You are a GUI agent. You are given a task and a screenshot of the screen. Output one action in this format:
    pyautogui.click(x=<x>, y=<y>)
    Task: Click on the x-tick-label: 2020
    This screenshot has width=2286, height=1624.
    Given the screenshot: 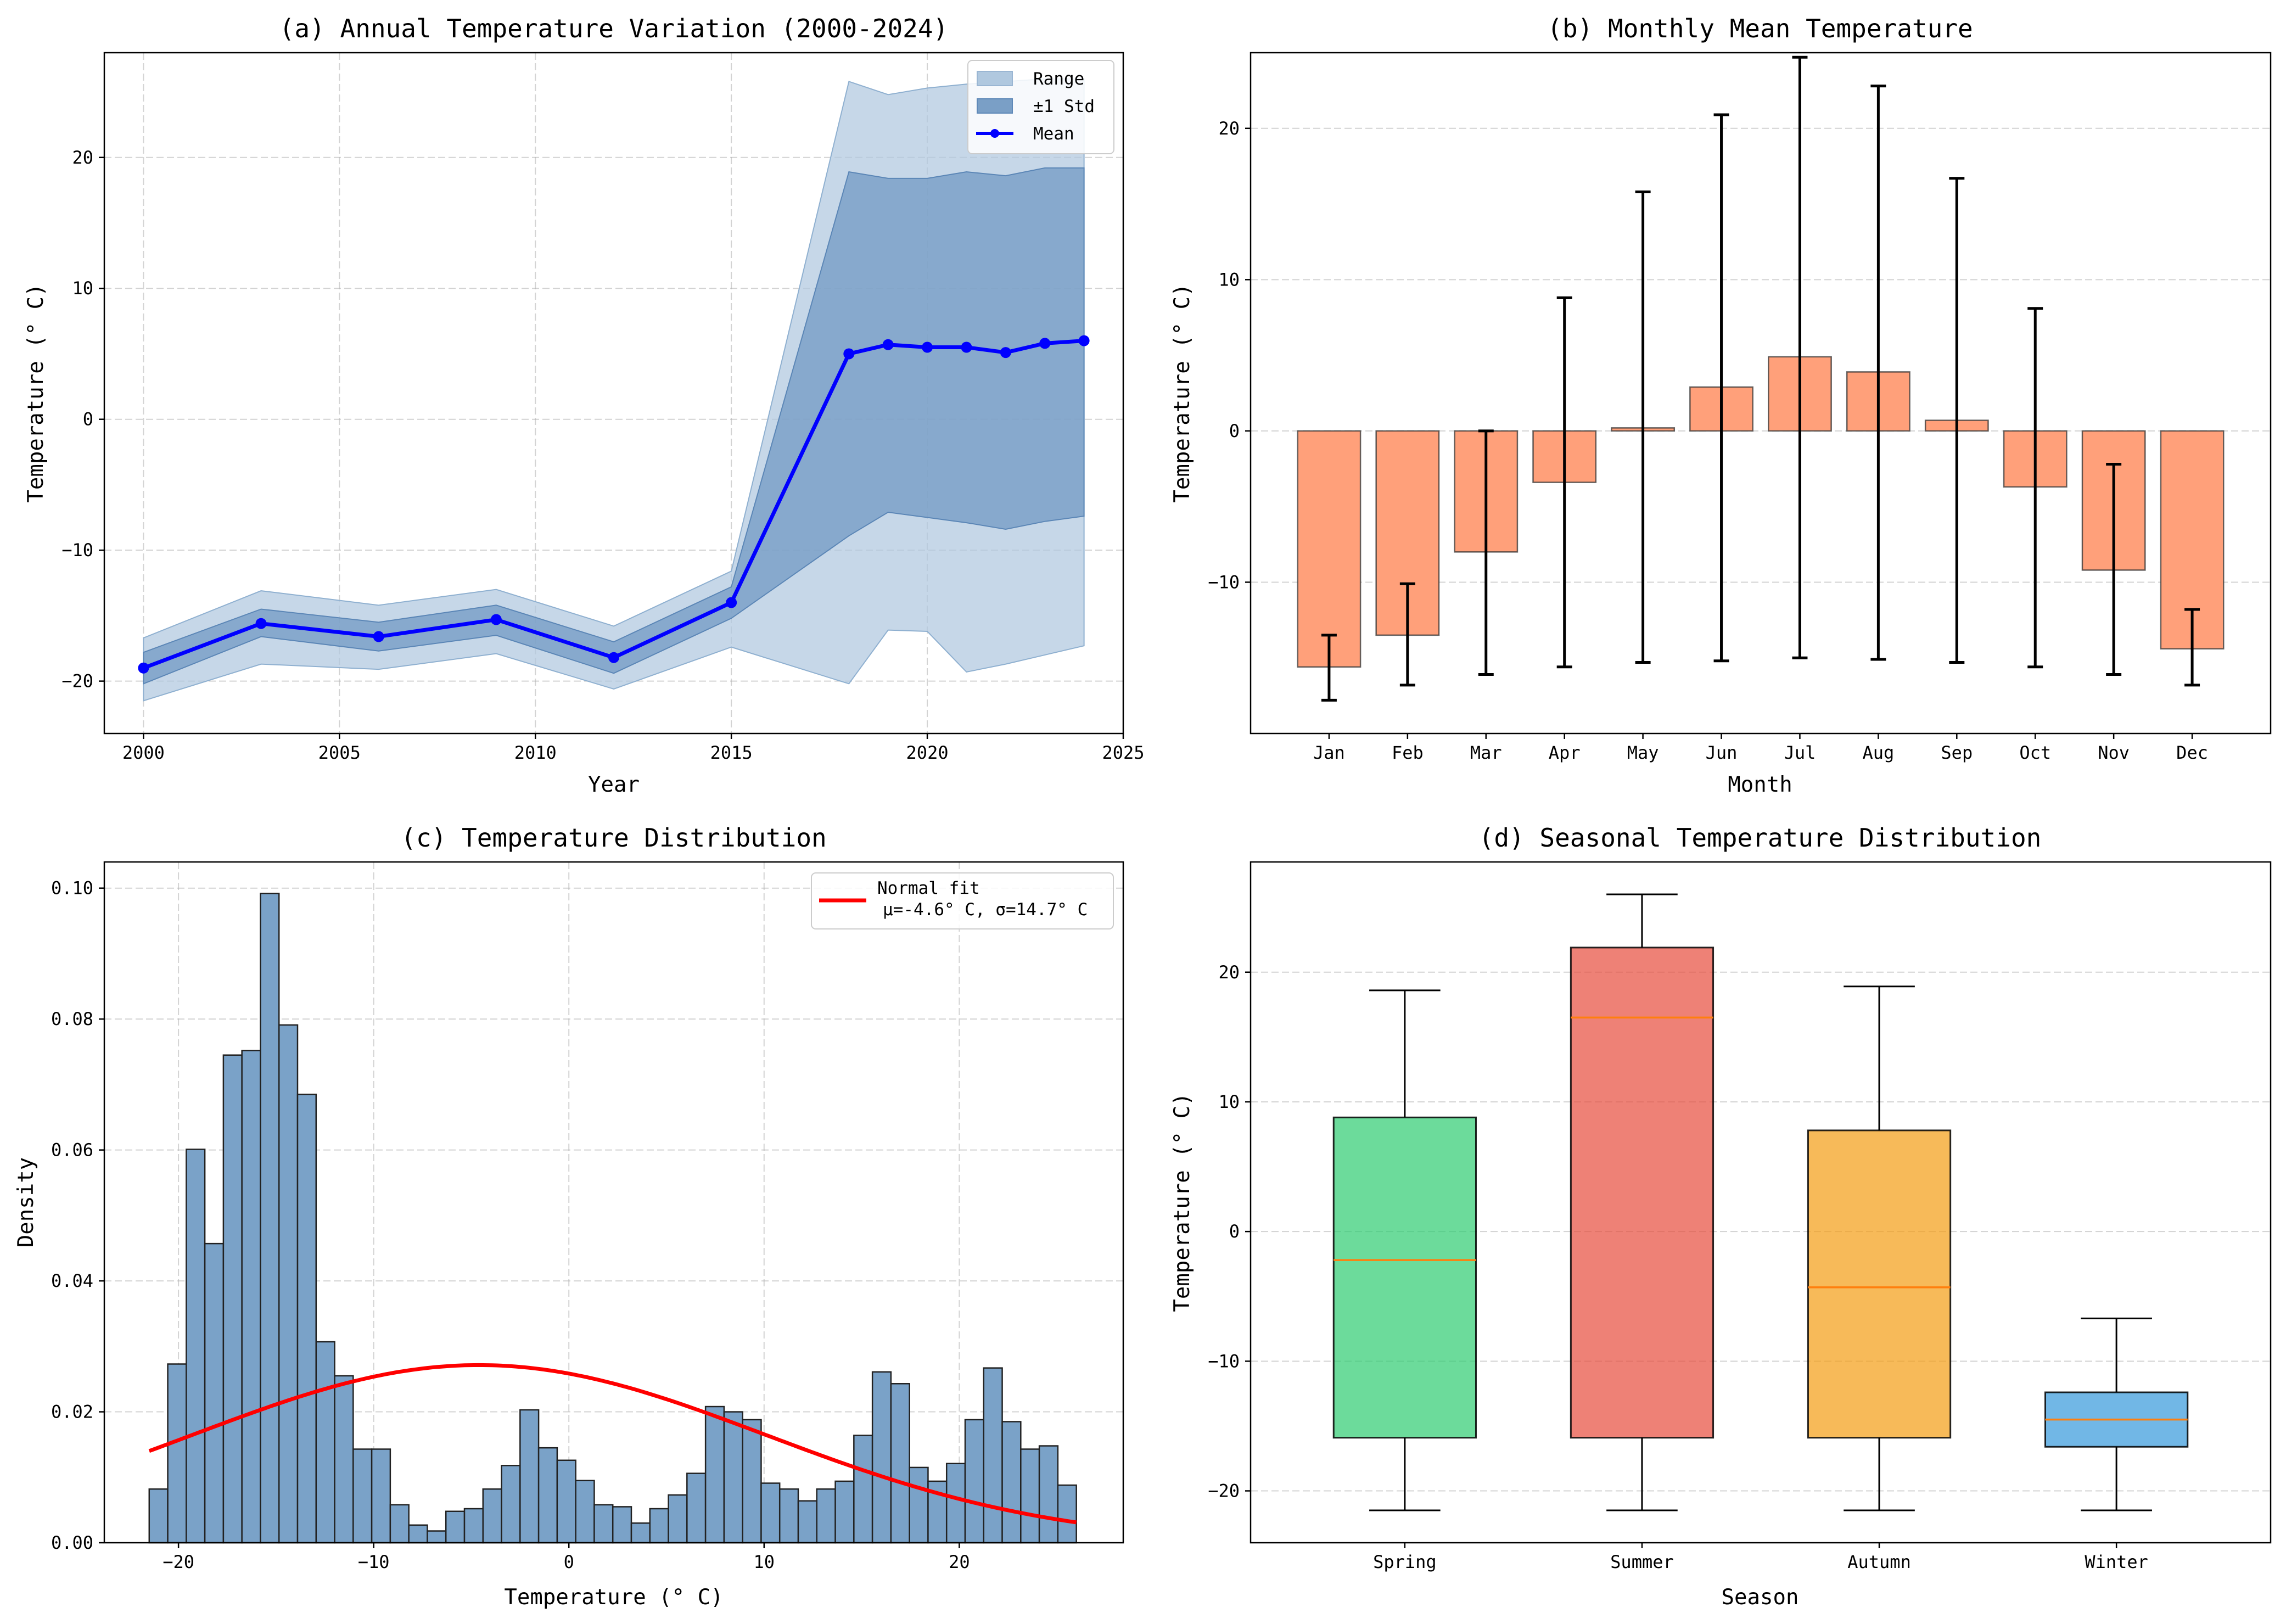 What is the action you would take?
    pyautogui.click(x=927, y=753)
    